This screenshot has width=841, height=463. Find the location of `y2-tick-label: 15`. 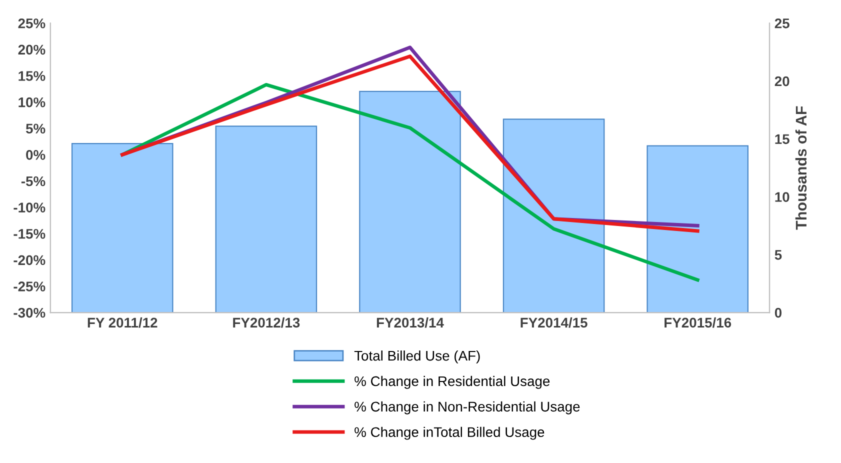

y2-tick-label: 15 is located at coordinates (782, 139).